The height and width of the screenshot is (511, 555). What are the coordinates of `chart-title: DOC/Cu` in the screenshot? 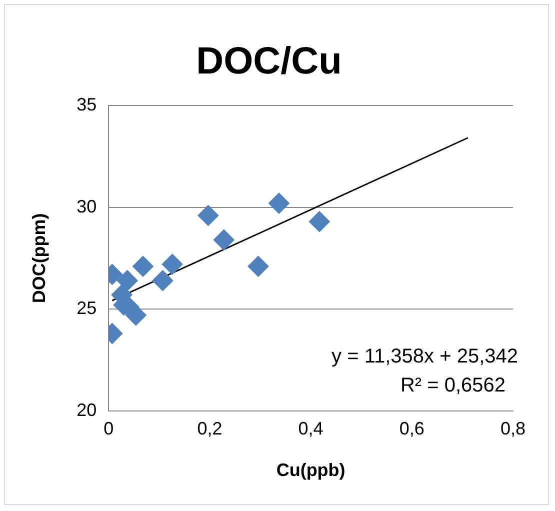 It's located at (269, 61).